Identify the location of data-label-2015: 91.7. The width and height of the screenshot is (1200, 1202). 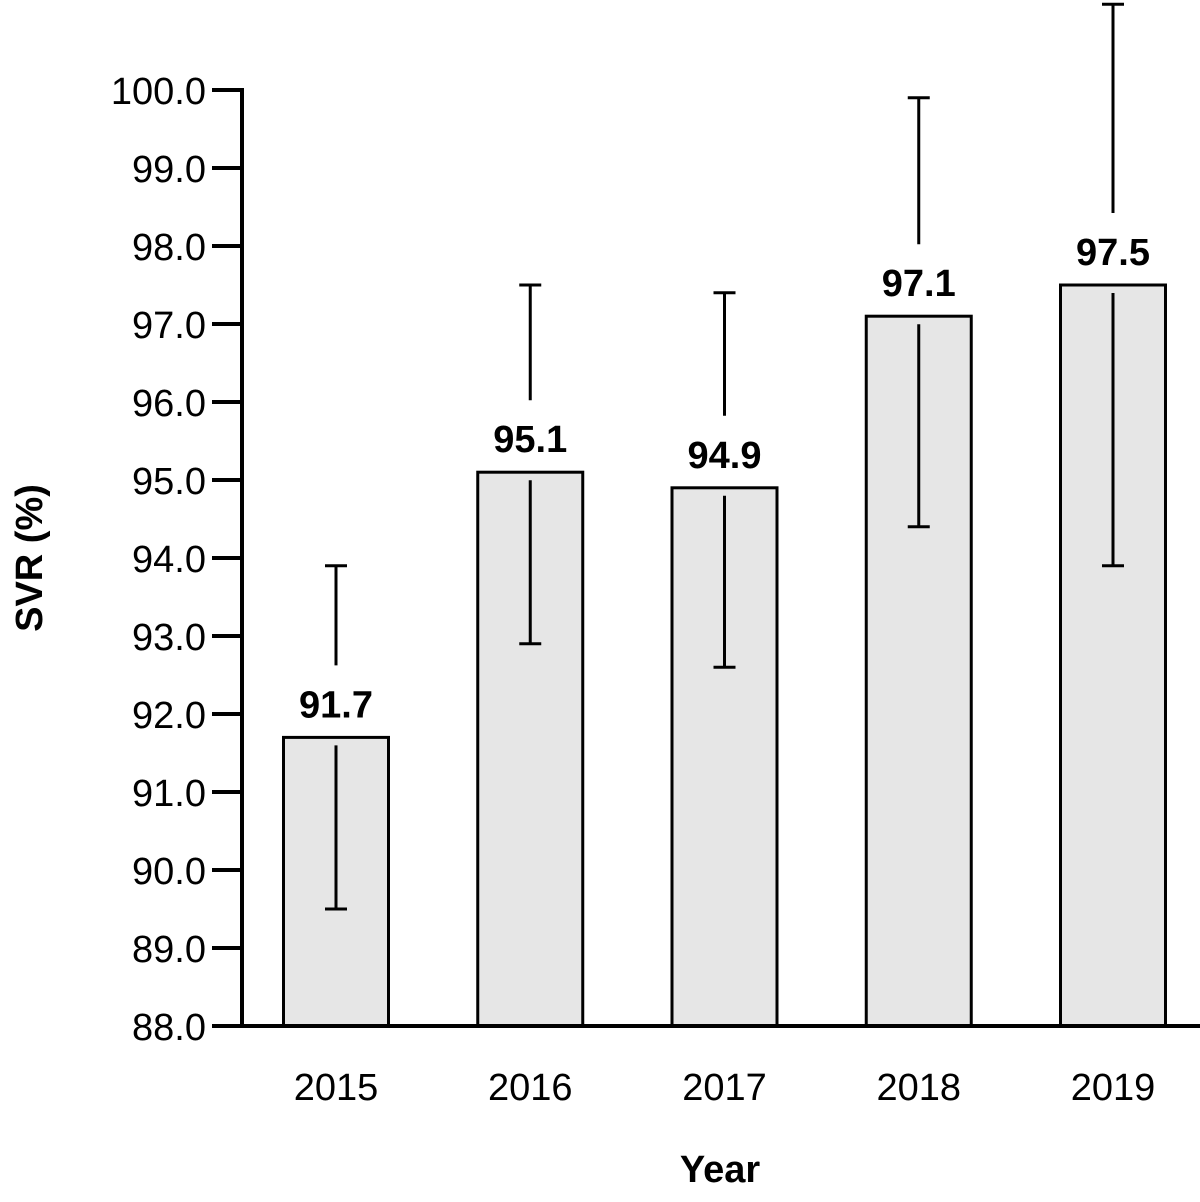
(336, 705).